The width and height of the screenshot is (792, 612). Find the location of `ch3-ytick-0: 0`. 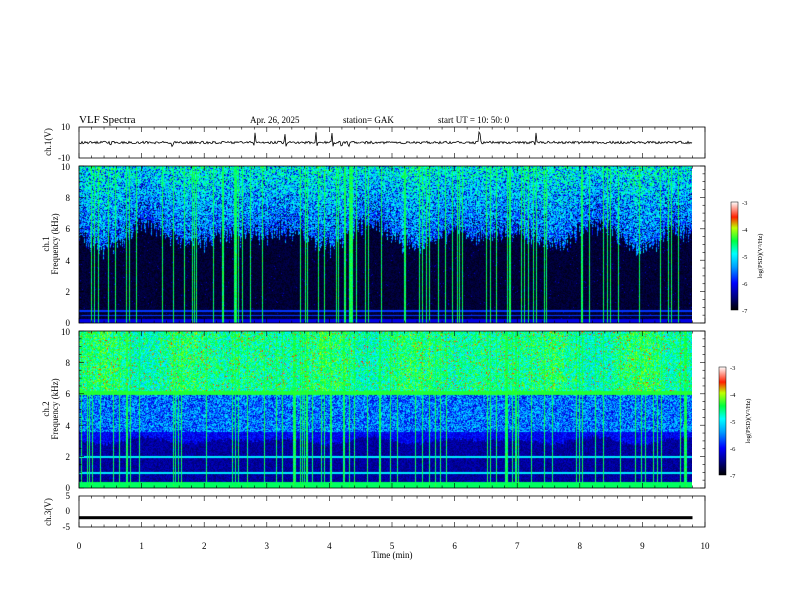

ch3-ytick-0: 0 is located at coordinates (68, 511).